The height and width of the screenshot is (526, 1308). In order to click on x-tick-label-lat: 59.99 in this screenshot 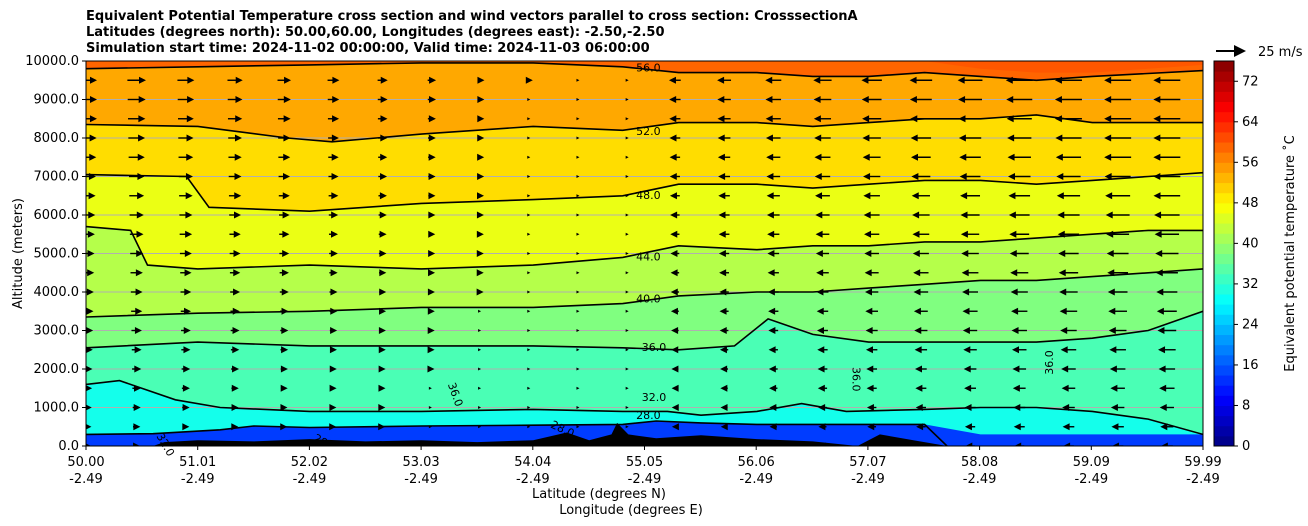, I will do `click(1202, 462)`.